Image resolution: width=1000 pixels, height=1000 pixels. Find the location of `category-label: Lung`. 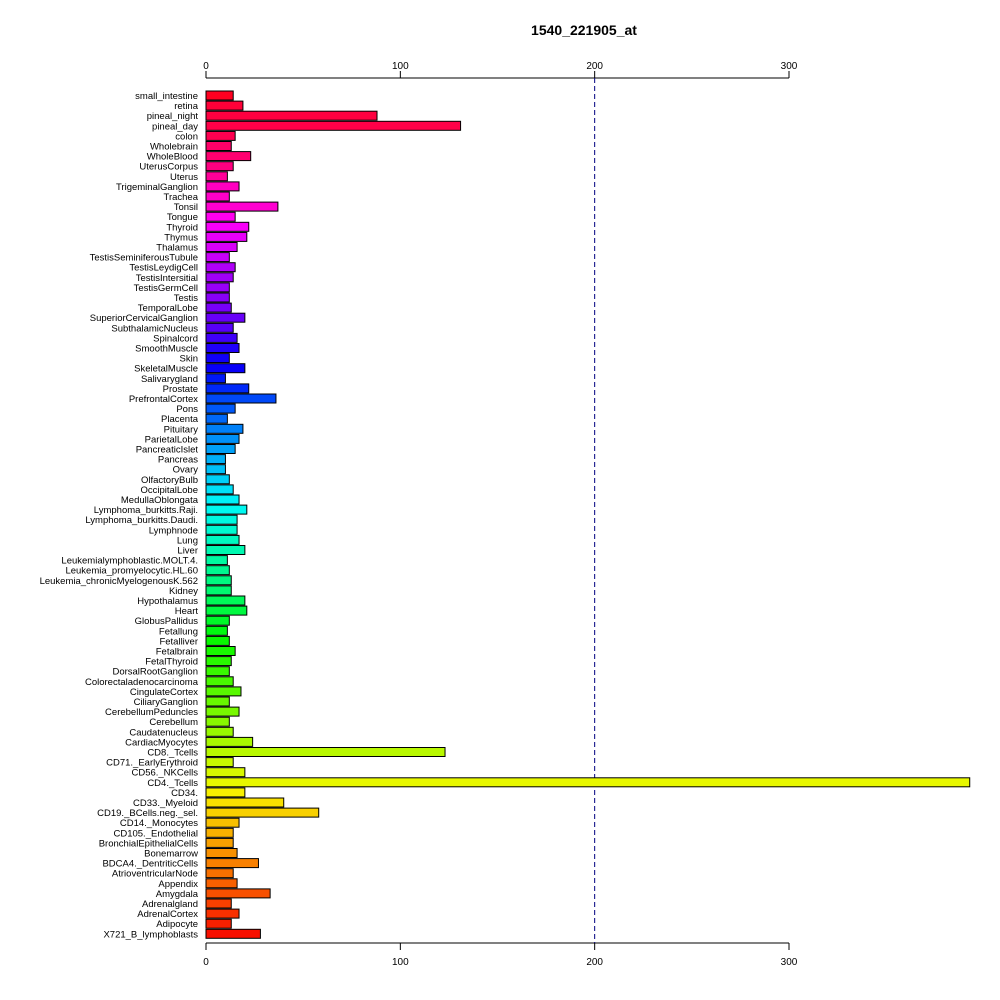

category-label: Lung is located at coordinates (187, 540).